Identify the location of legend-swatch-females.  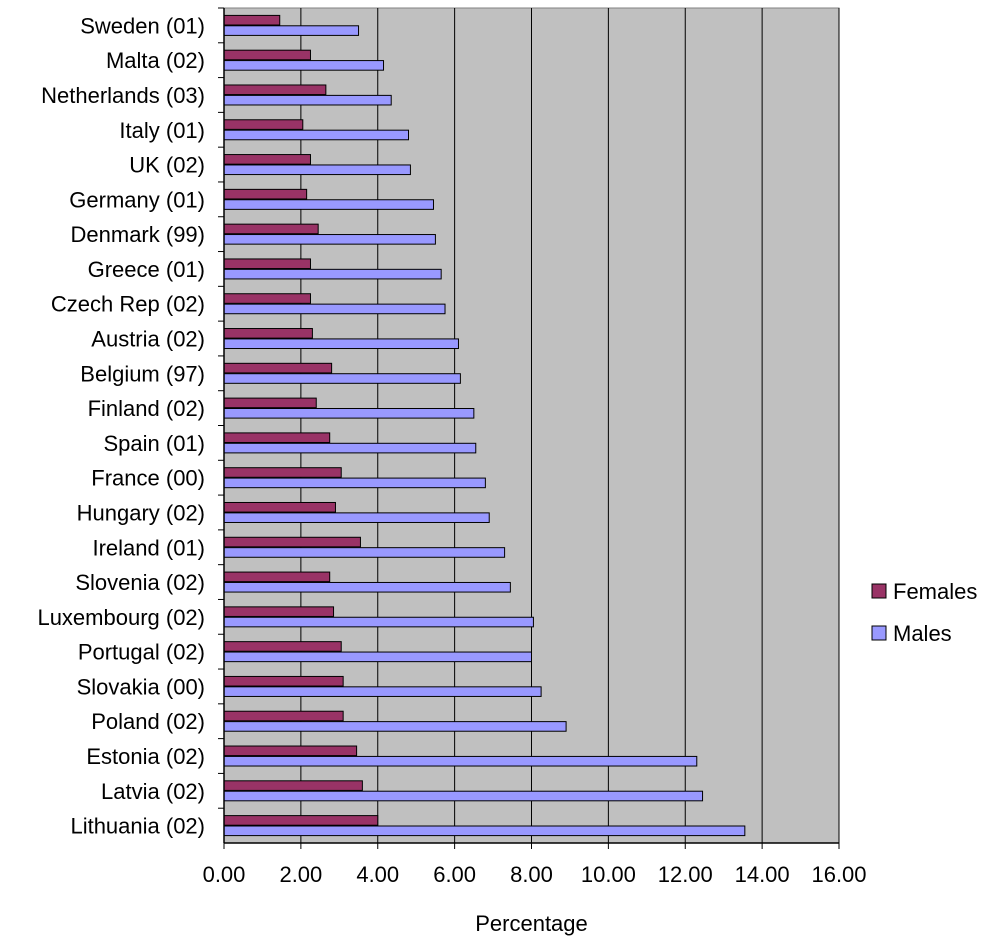
(879, 591).